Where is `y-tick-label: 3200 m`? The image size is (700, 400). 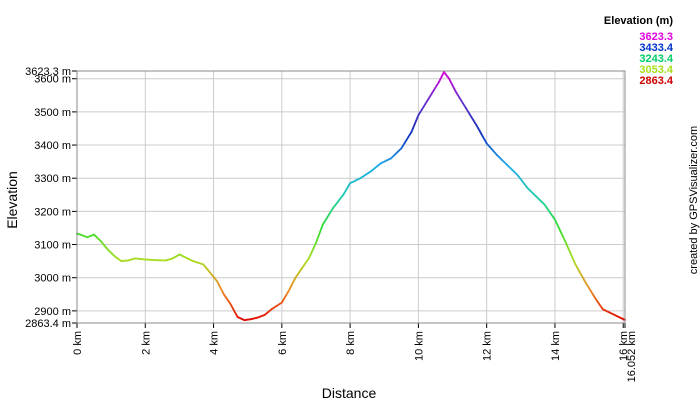 y-tick-label: 3200 m is located at coordinates (52, 212).